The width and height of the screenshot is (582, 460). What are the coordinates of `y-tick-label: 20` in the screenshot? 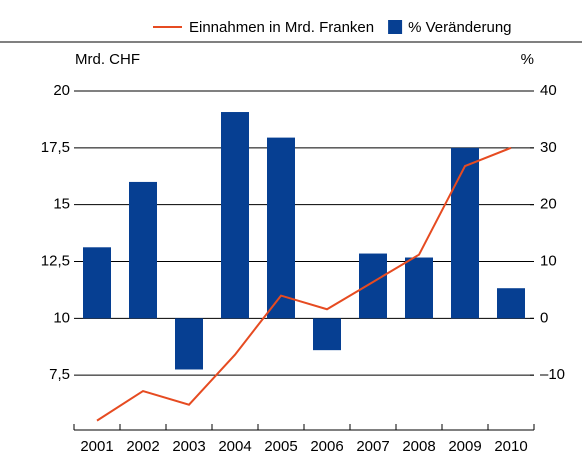 It's located at (61, 90).